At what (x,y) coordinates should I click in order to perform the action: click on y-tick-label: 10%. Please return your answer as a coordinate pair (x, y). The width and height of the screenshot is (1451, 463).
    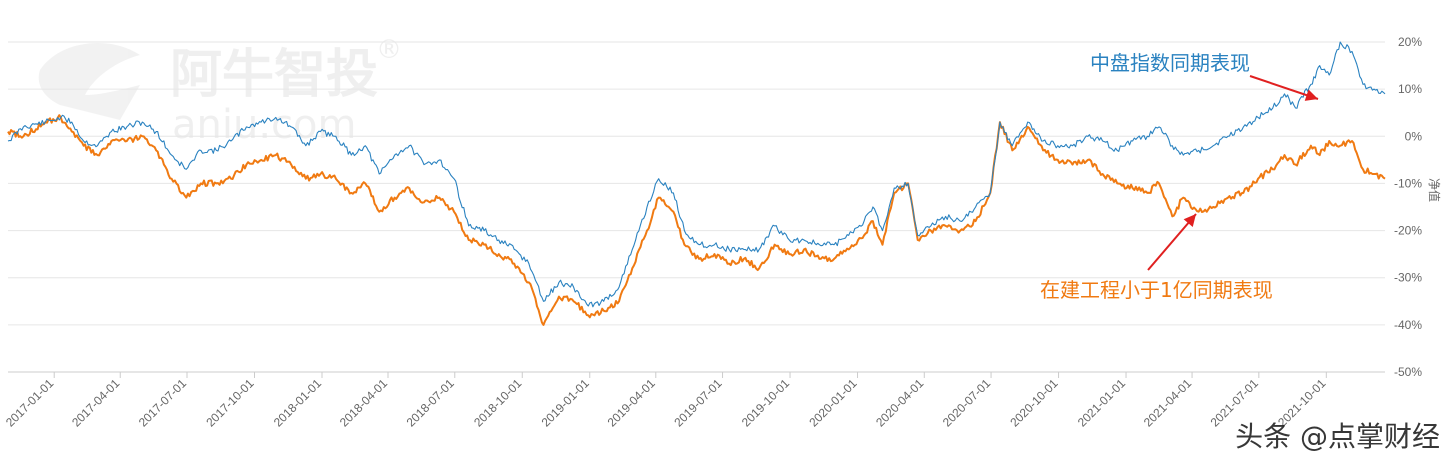
    Looking at the image, I should click on (1410, 89).